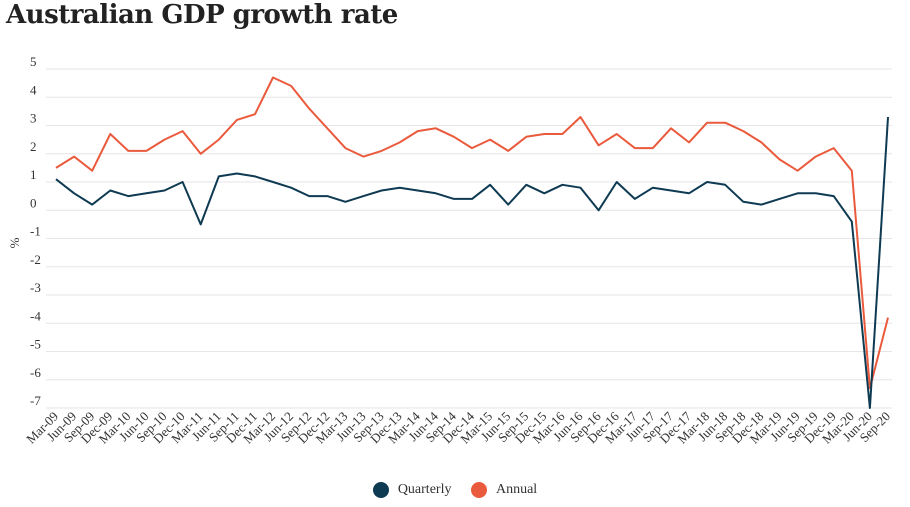 The height and width of the screenshot is (507, 910). I want to click on y-tick-label: -1, so click(35, 231).